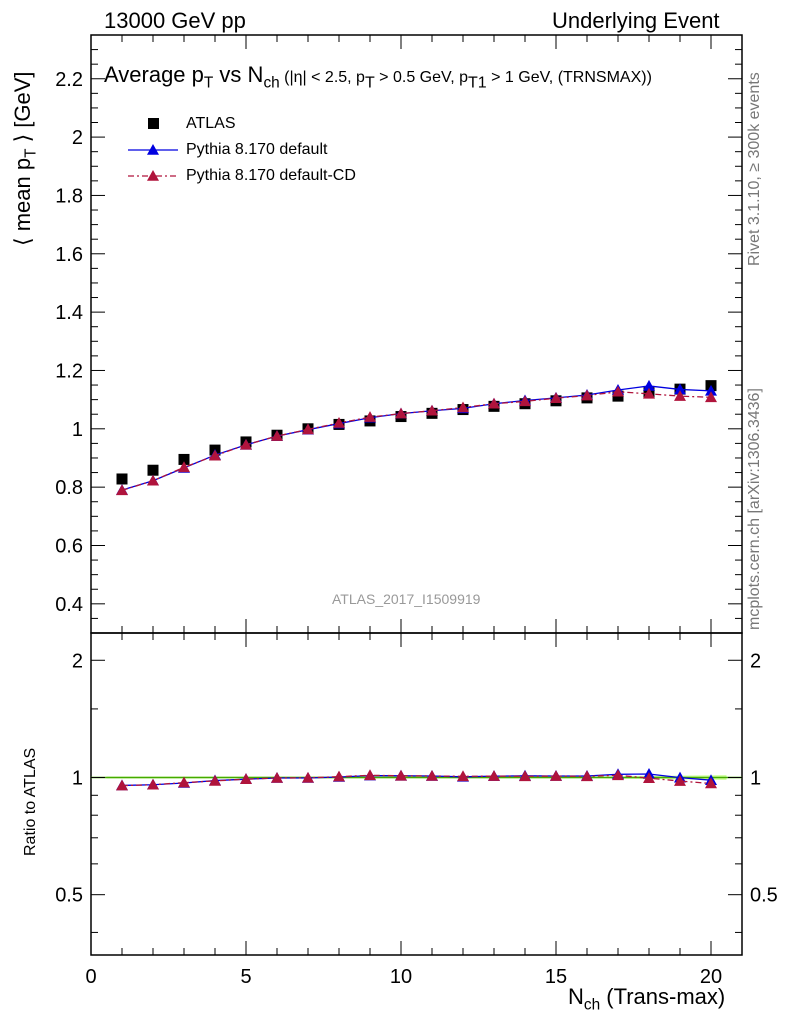 The width and height of the screenshot is (786, 1024). What do you see at coordinates (754, 509) in the screenshot?
I see `mcplots-label: mcplots.cern.ch [arXiv:1306.3436]` at bounding box center [754, 509].